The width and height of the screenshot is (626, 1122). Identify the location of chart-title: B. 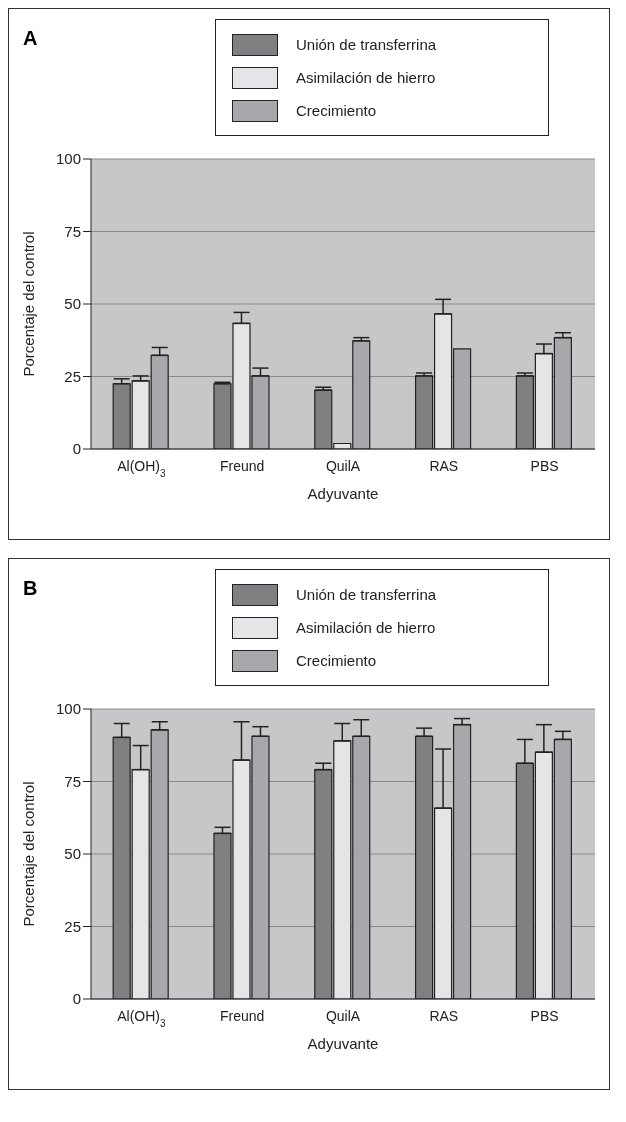
(30, 588).